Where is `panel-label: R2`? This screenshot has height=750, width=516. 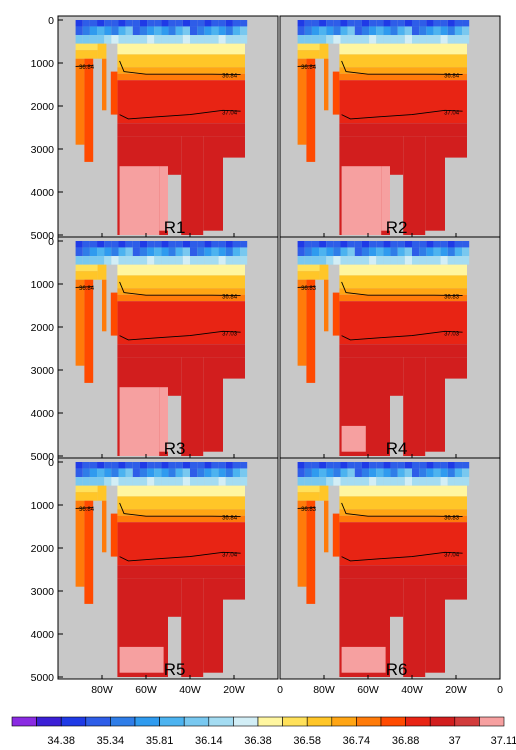 panel-label: R2 is located at coordinates (397, 227).